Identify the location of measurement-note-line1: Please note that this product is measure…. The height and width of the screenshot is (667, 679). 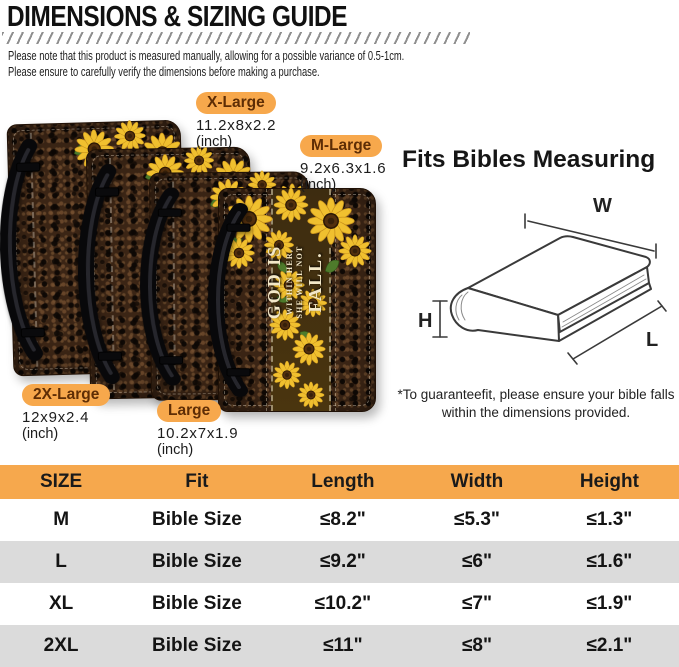
(206, 55).